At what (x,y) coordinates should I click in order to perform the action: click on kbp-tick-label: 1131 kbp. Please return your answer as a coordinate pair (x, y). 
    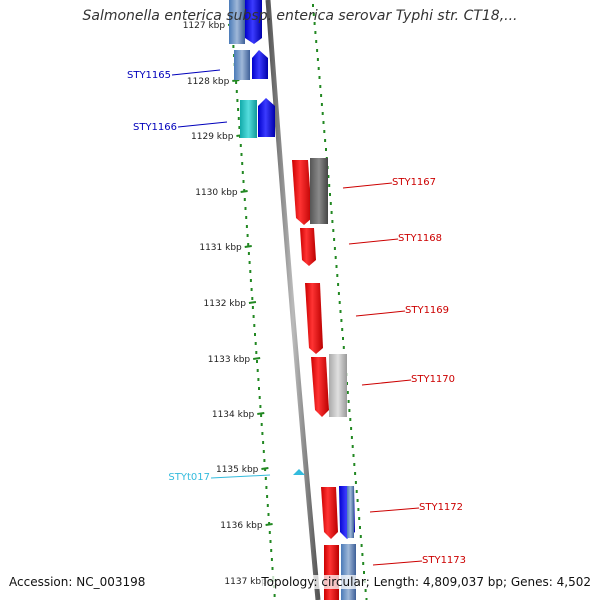
    Looking at the image, I should click on (220, 248).